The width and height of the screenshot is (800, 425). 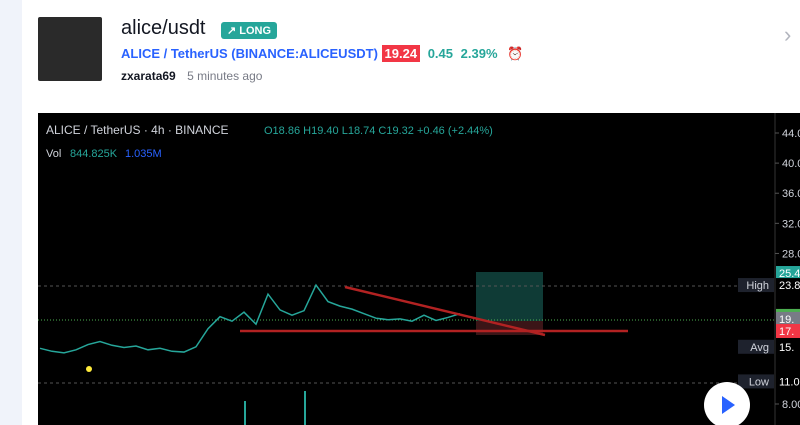 I want to click on price-label: 25.4, so click(x=789, y=274).